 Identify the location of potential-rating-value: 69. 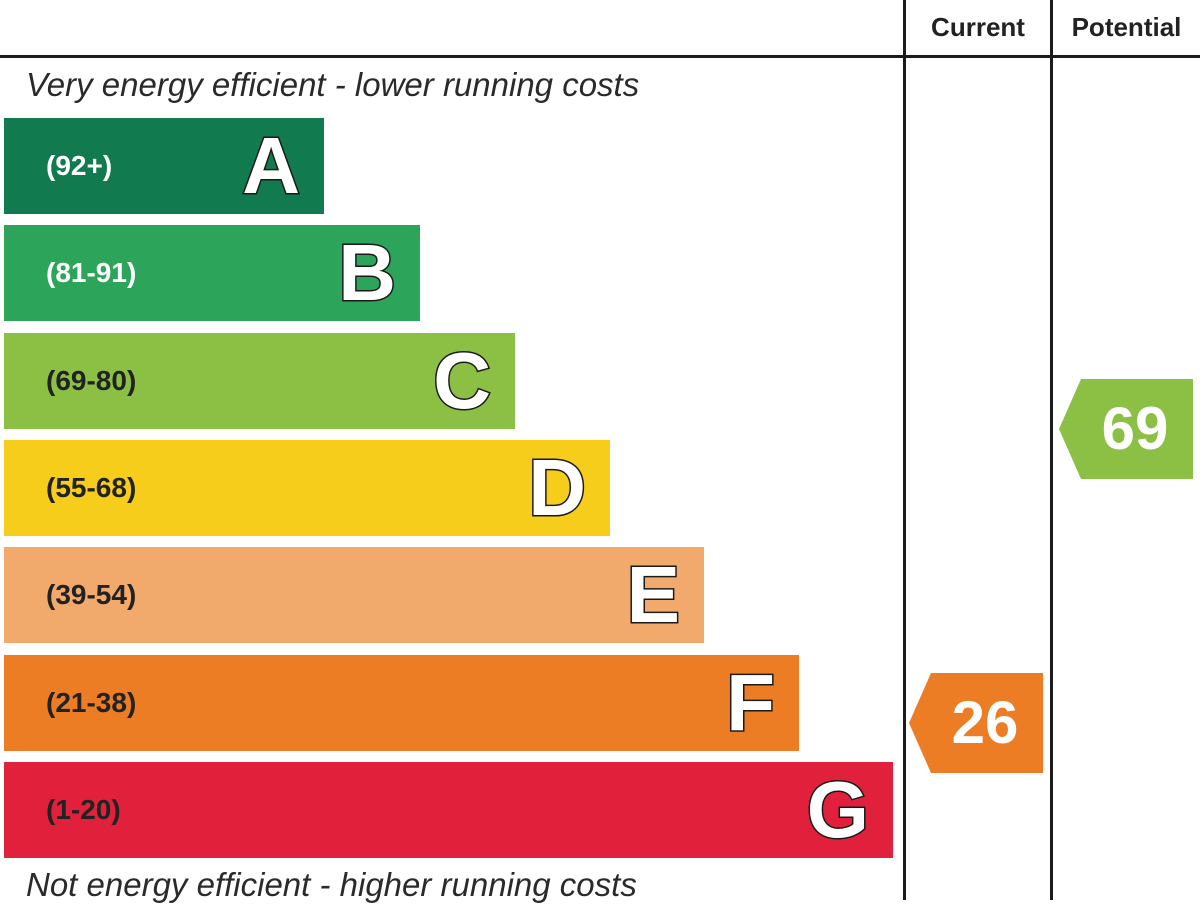
(1135, 428).